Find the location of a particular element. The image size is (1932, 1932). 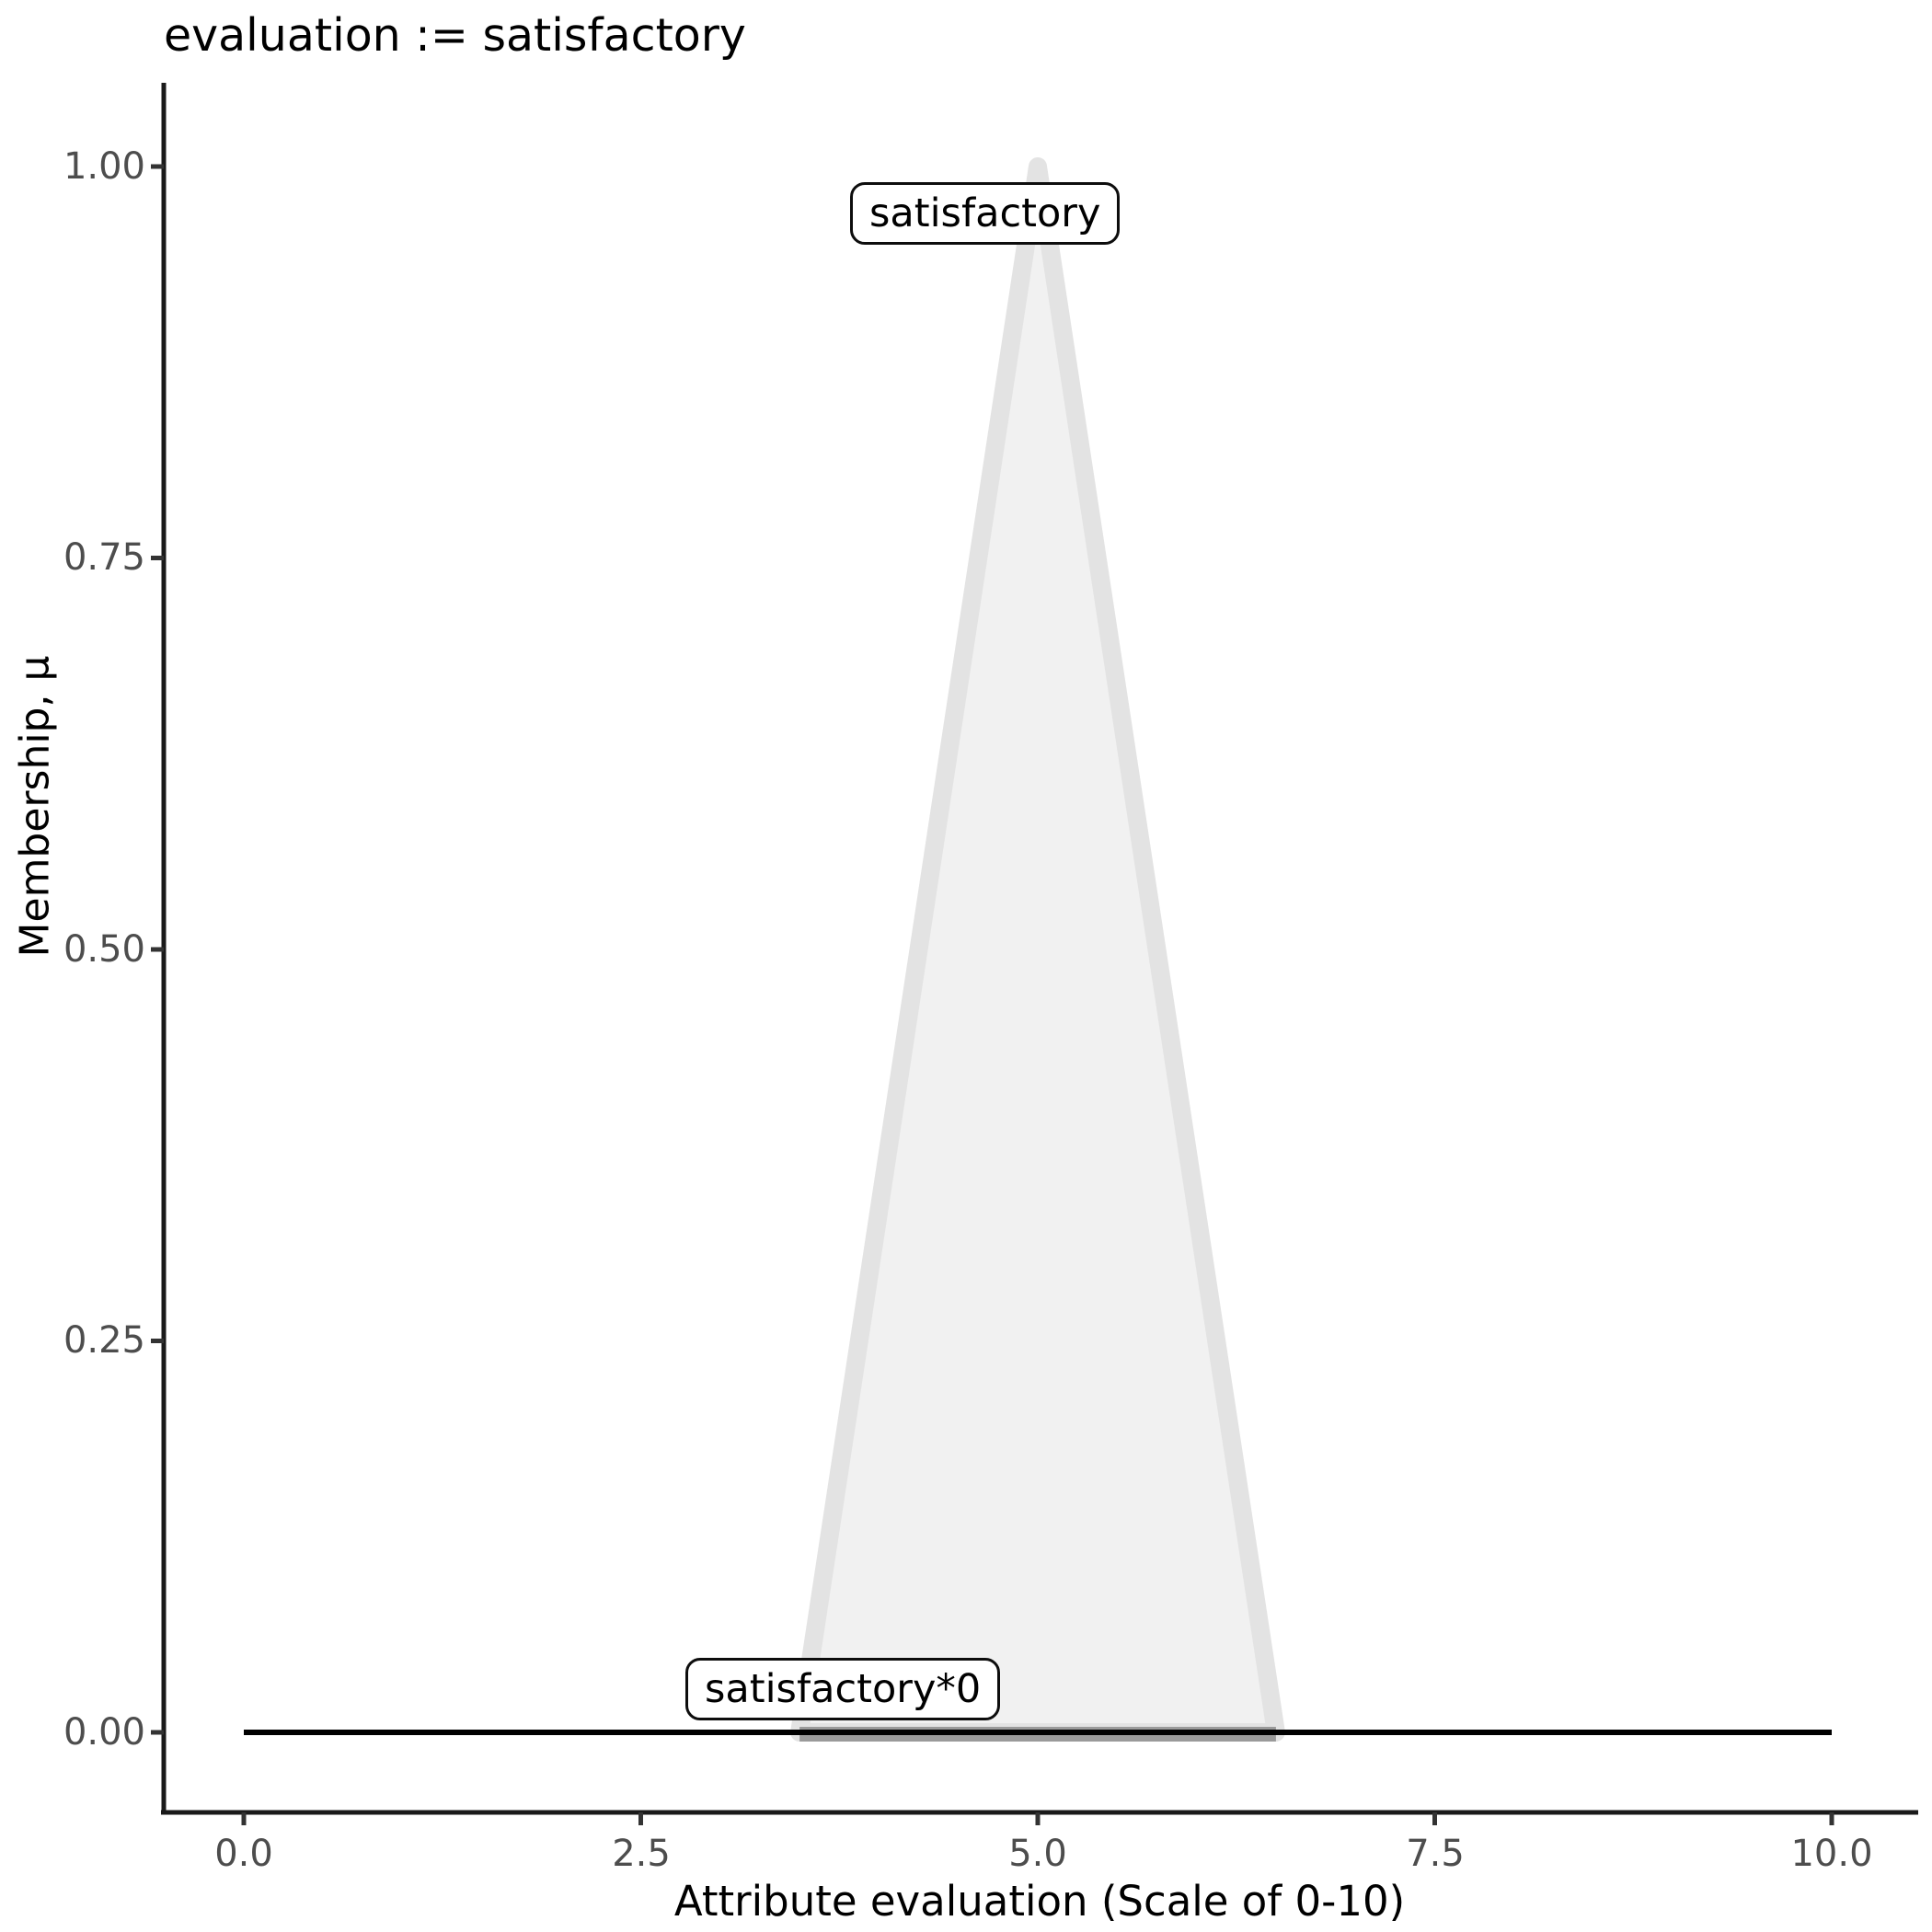

y-tick-label-0-00: 0.00 is located at coordinates (104, 1732).